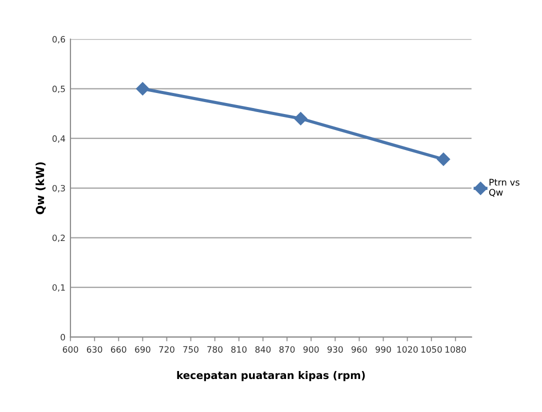 The image size is (542, 412). Describe the element at coordinates (431, 349) in the screenshot. I see `x-tick-label: 1050` at that location.